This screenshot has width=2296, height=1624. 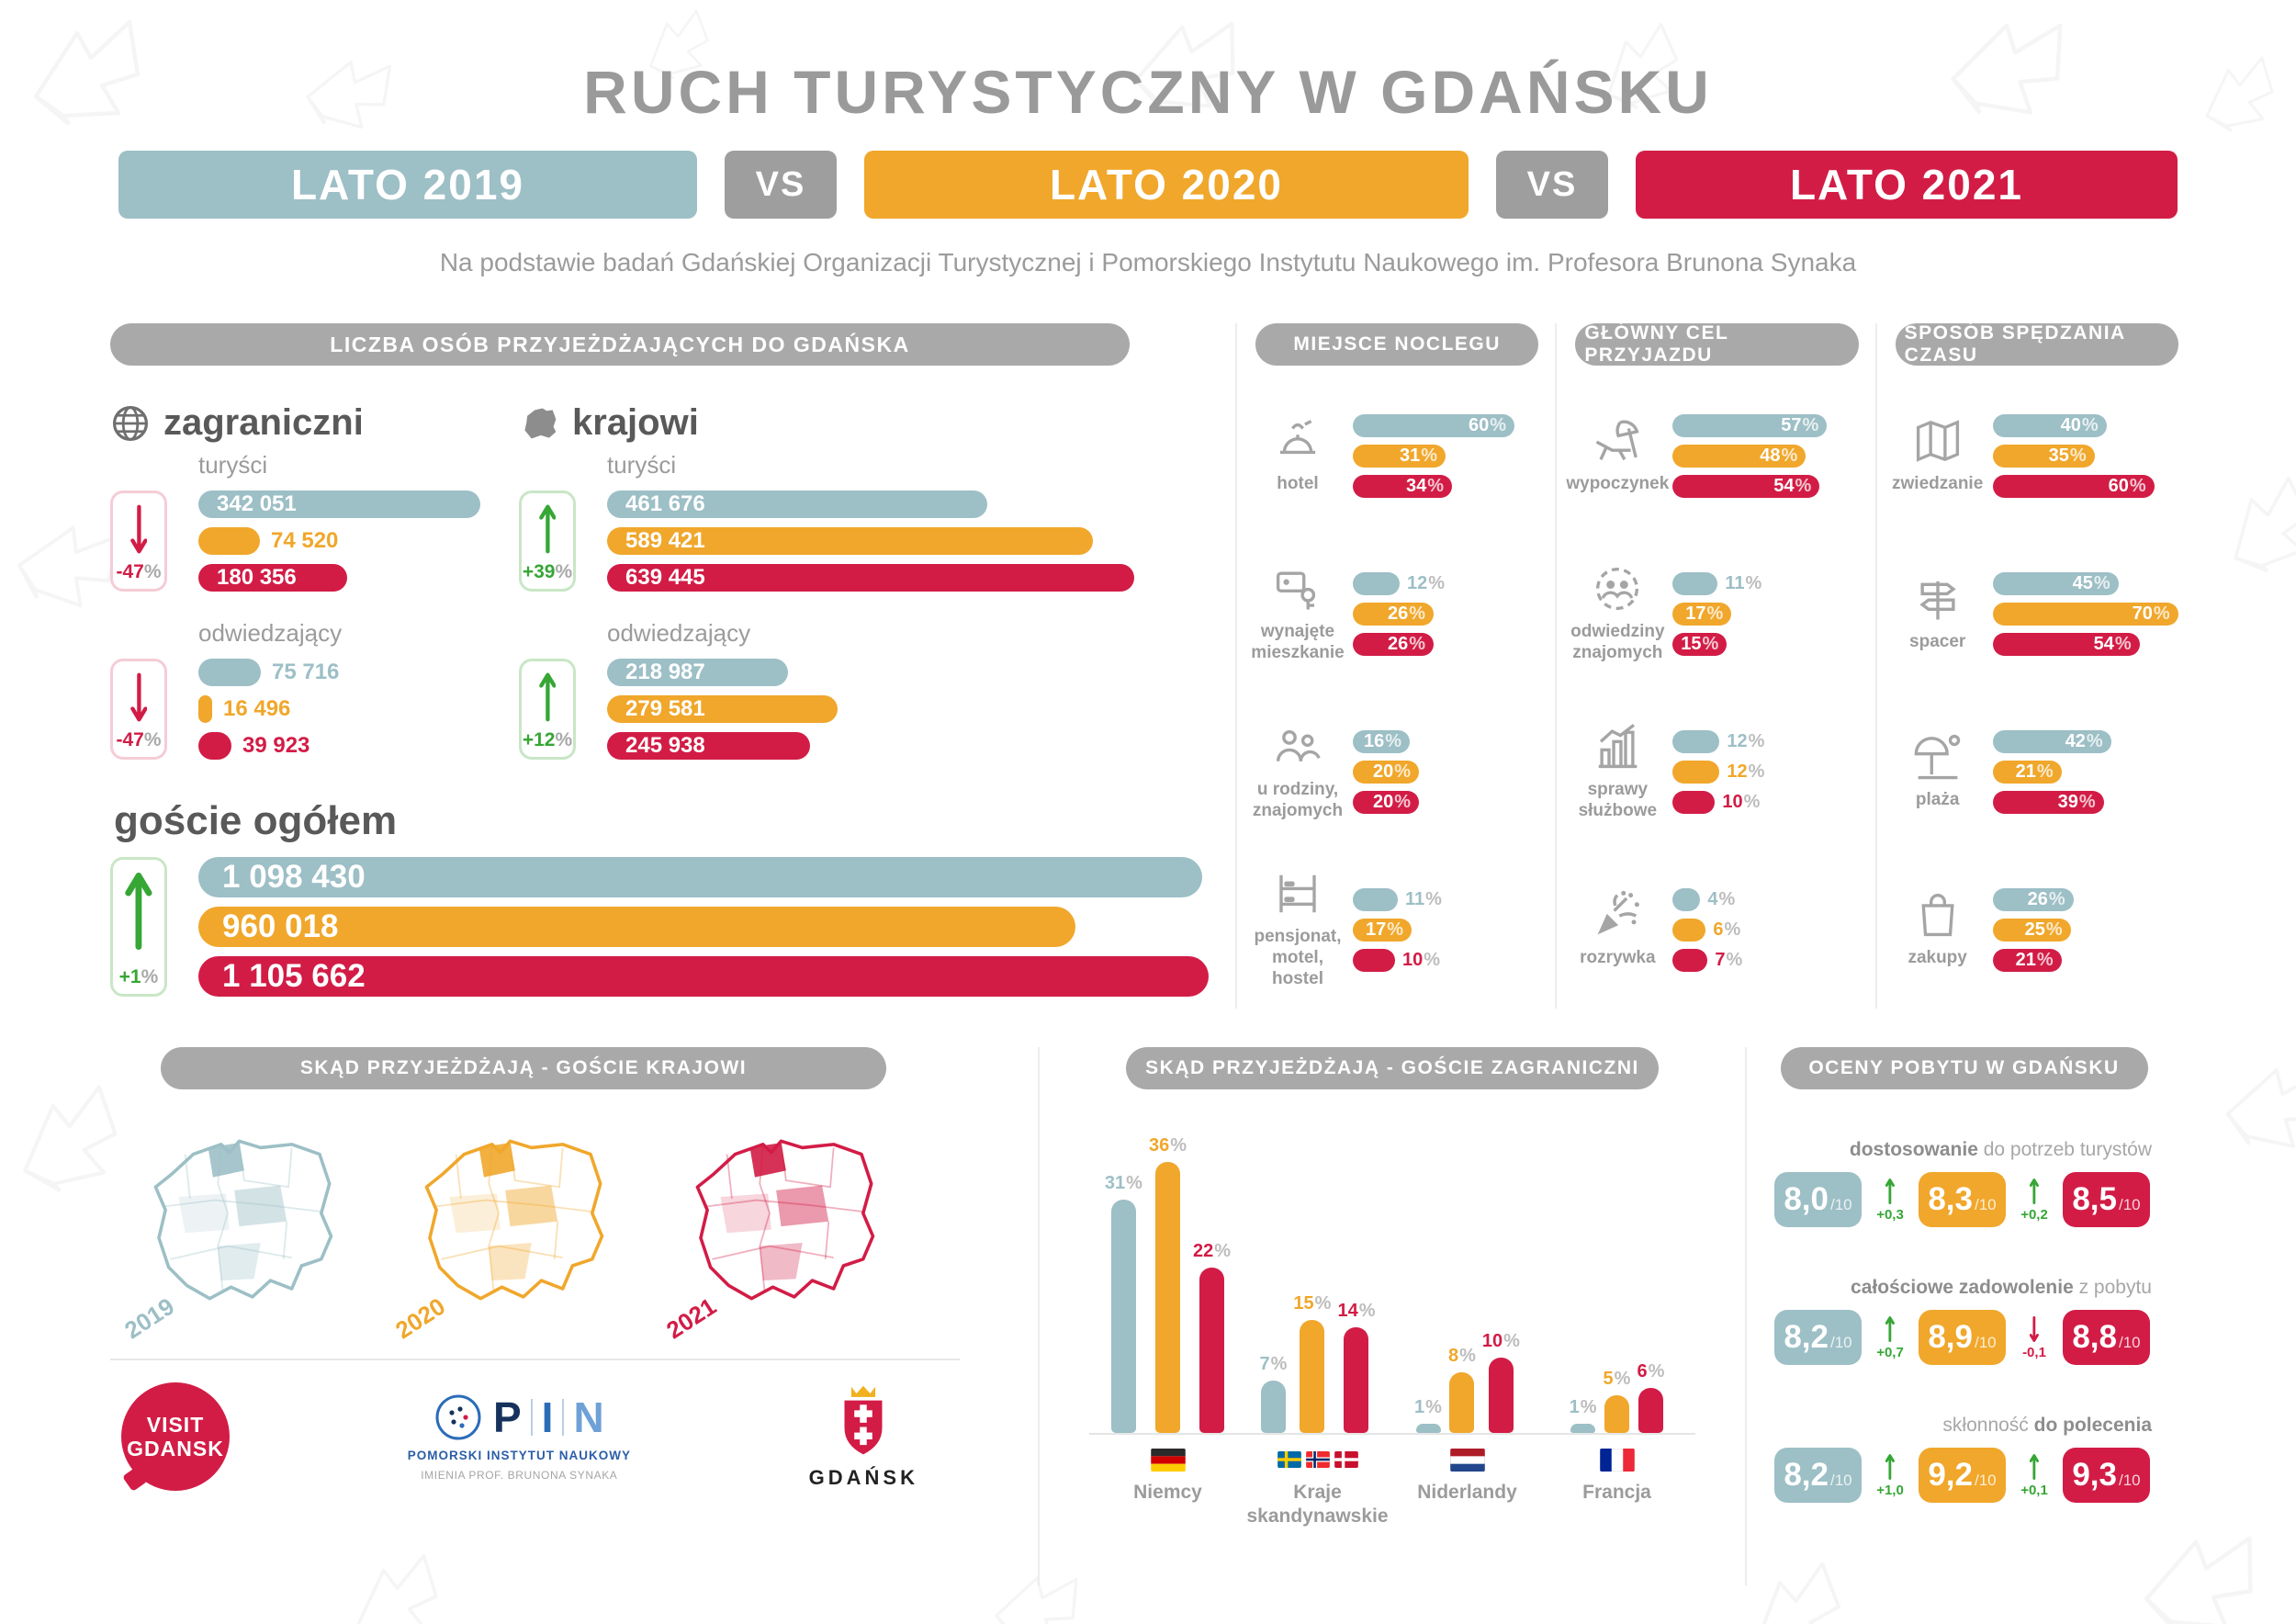 What do you see at coordinates (547, 541) in the screenshot?
I see `change-indicator: +39%` at bounding box center [547, 541].